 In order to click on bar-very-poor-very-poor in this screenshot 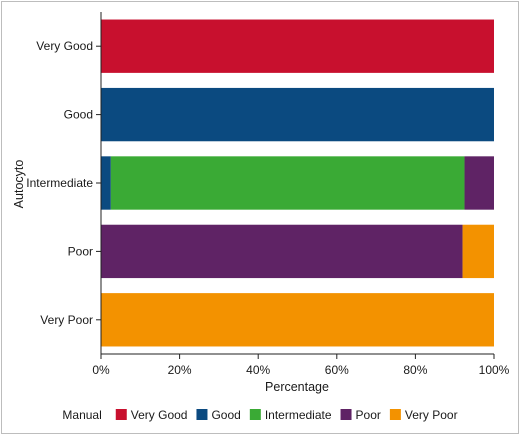, I will do `click(297, 320)`.